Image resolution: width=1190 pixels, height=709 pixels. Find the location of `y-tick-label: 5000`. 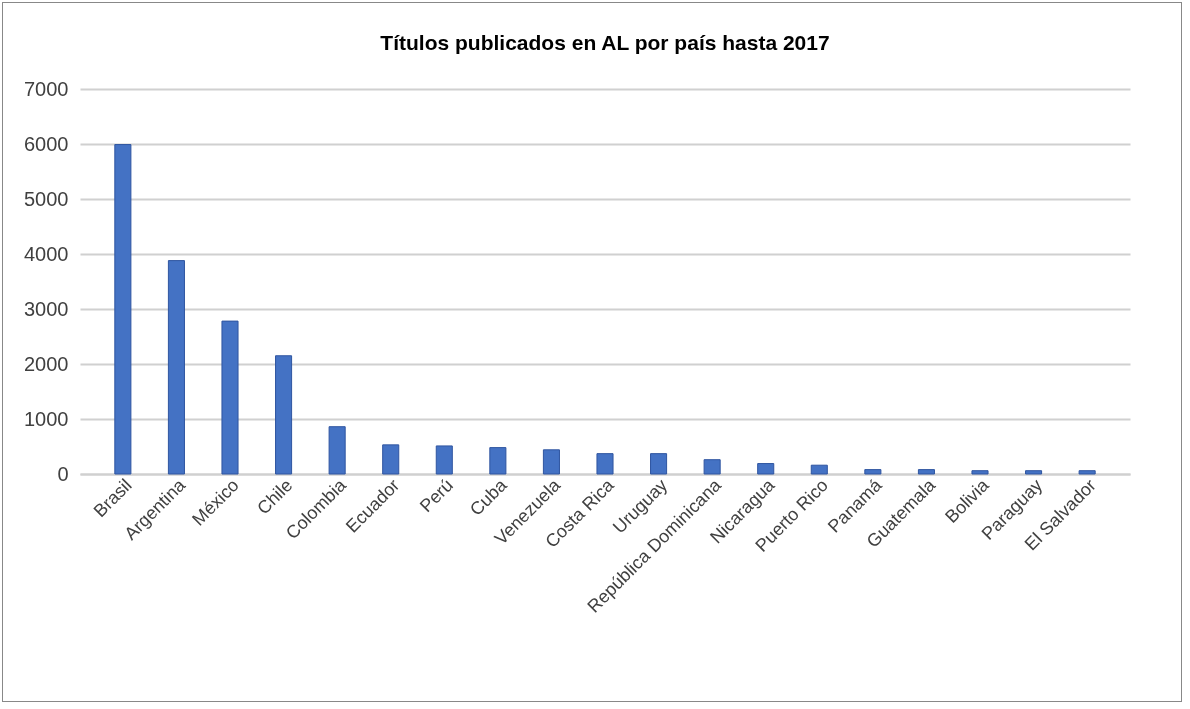

y-tick-label: 5000 is located at coordinates (46, 198).